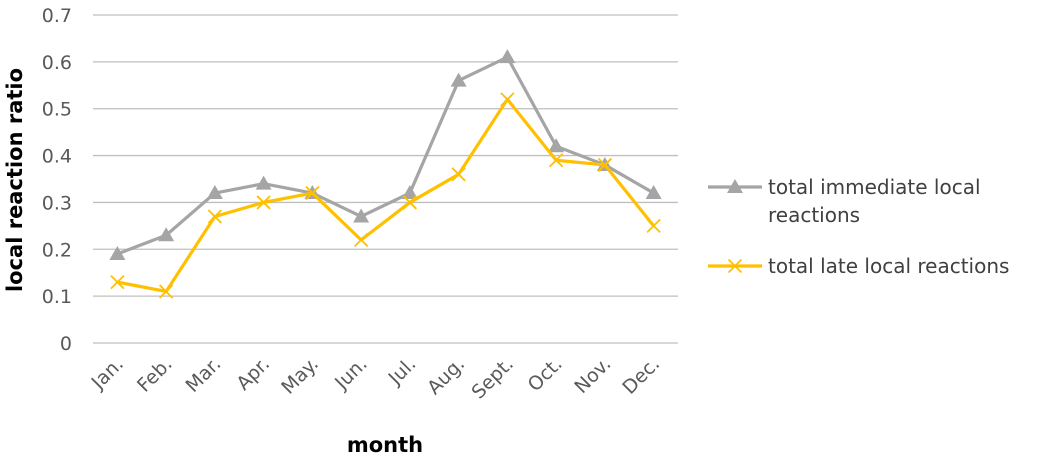 The width and height of the screenshot is (1040, 460). Describe the element at coordinates (57, 157) in the screenshot. I see `y-tick-label: 0.4` at that location.